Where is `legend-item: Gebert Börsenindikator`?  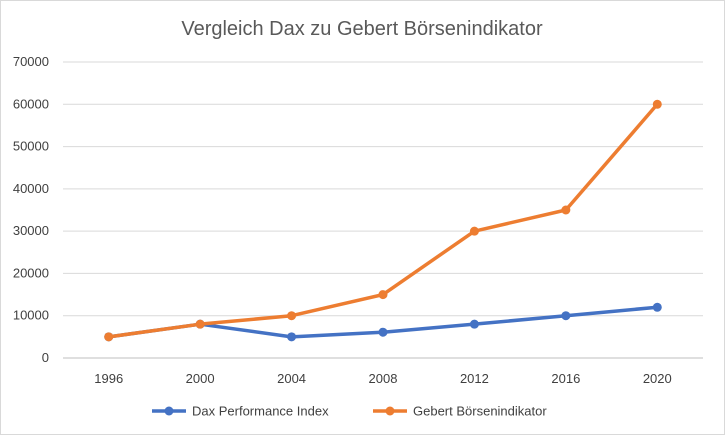
legend-item: Gebert Börsenindikator is located at coordinates (460, 411).